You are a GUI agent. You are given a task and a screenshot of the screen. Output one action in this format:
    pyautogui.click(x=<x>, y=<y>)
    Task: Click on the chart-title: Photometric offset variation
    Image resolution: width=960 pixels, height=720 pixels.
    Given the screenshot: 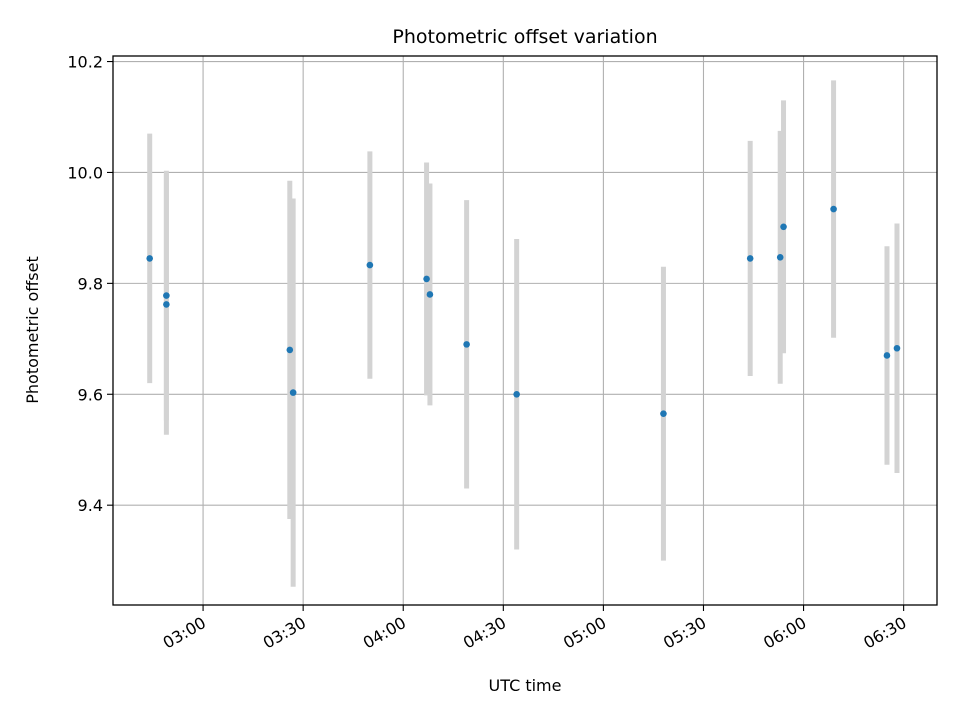 What is the action you would take?
    pyautogui.click(x=524, y=37)
    